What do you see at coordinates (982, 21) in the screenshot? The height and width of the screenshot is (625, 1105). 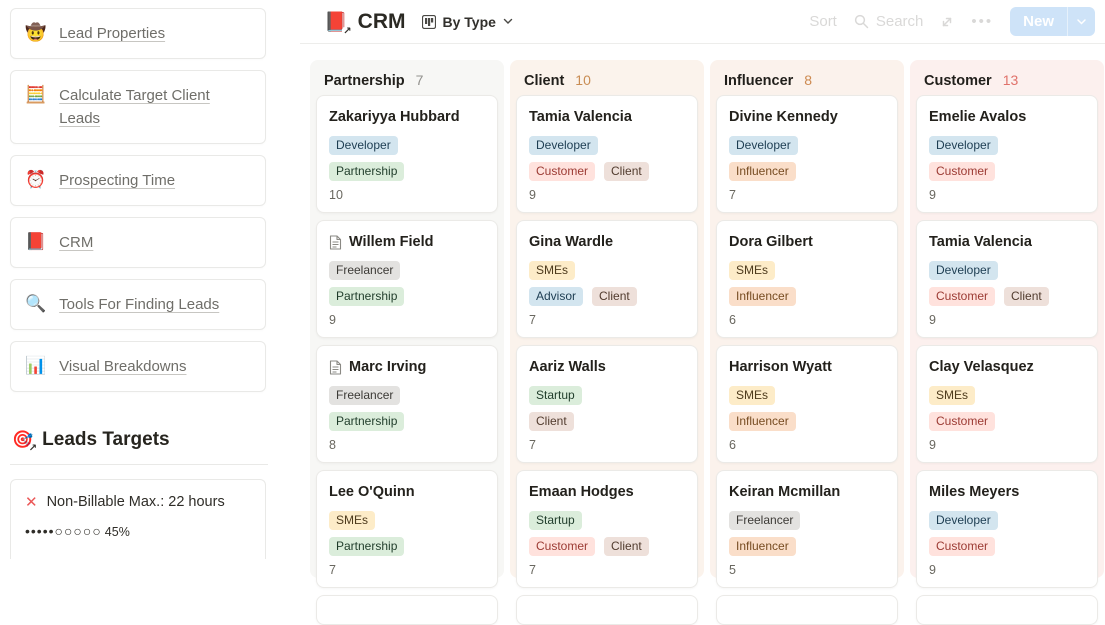 I see `more-options-button: •••` at bounding box center [982, 21].